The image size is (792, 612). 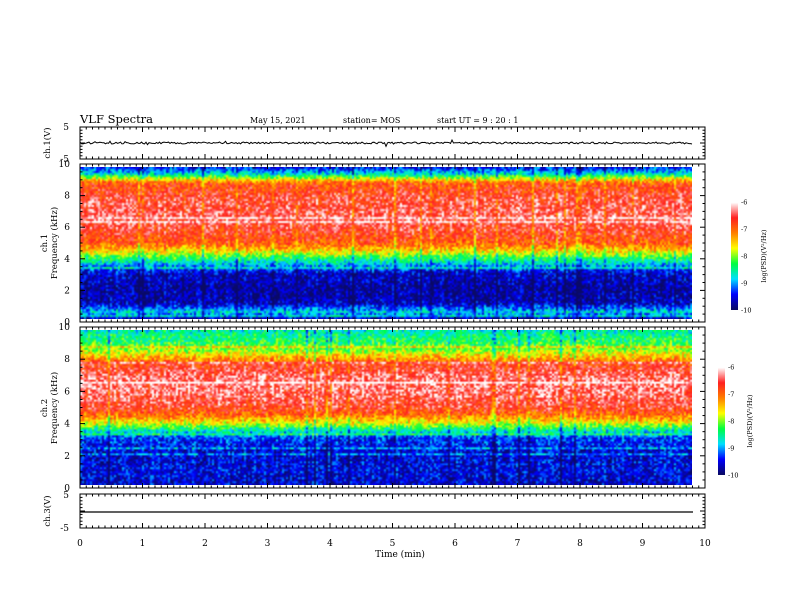 I want to click on x-tick-label: 8, so click(x=580, y=544).